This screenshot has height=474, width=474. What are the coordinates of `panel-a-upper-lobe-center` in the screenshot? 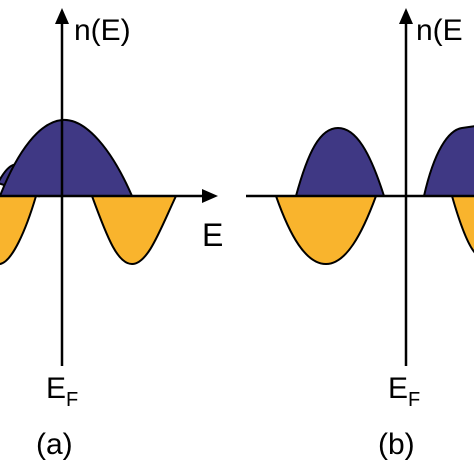 It's located at (67, 157).